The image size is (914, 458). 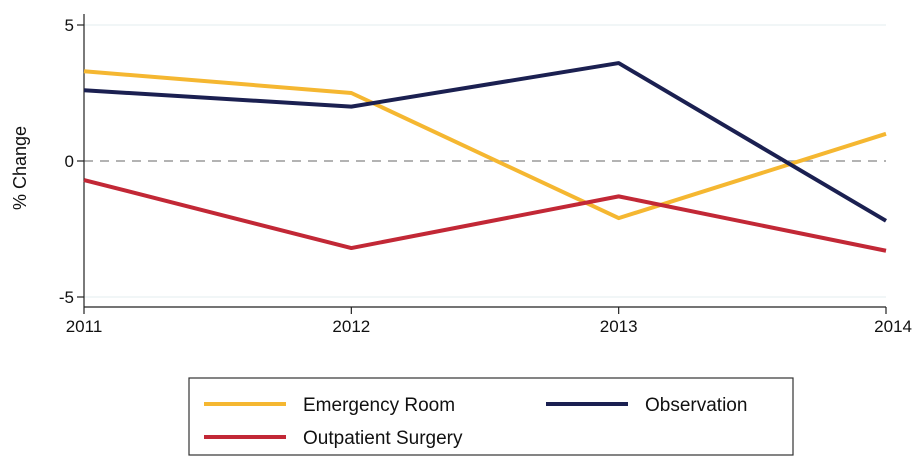 I want to click on y-axis-label: % Change, so click(x=20, y=168).